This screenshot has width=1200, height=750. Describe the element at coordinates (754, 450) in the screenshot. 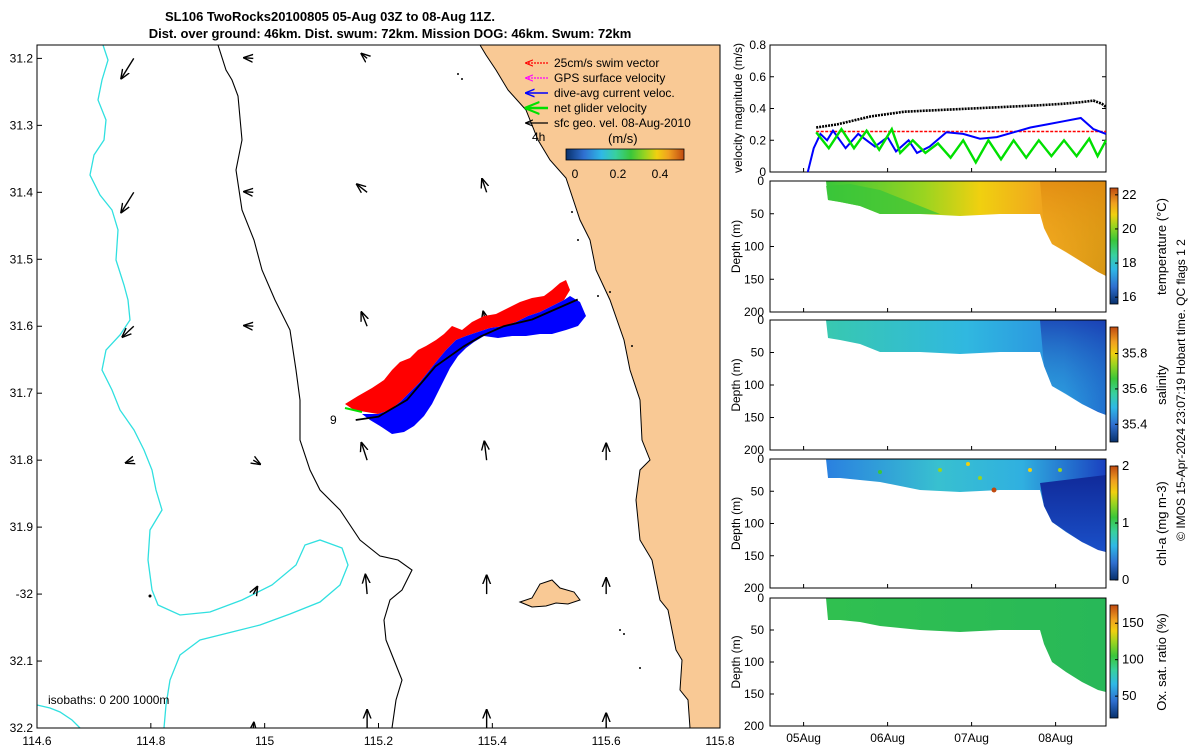

I see `salinity-section-ytick-label: 200` at that location.